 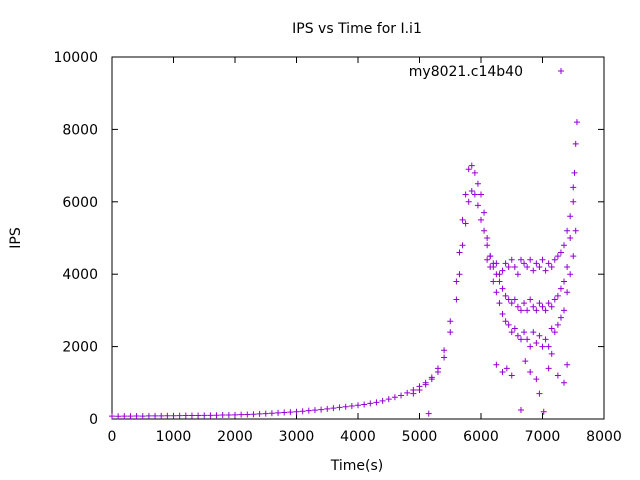 I want to click on legend-marker-icon, so click(x=561, y=71).